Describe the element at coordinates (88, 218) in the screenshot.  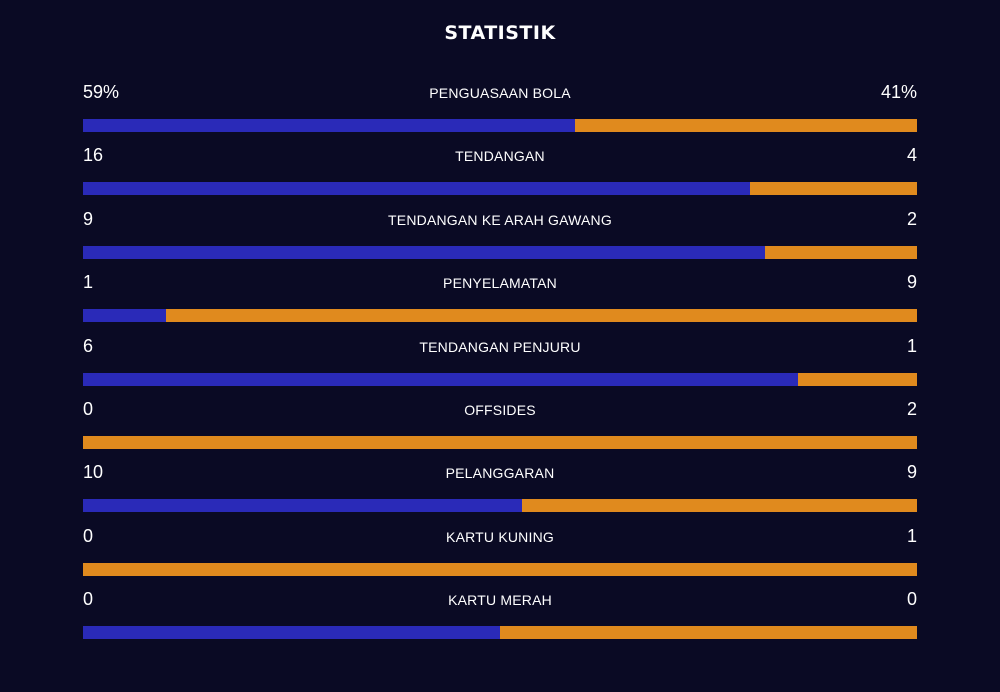
I see `home-value: 9` at that location.